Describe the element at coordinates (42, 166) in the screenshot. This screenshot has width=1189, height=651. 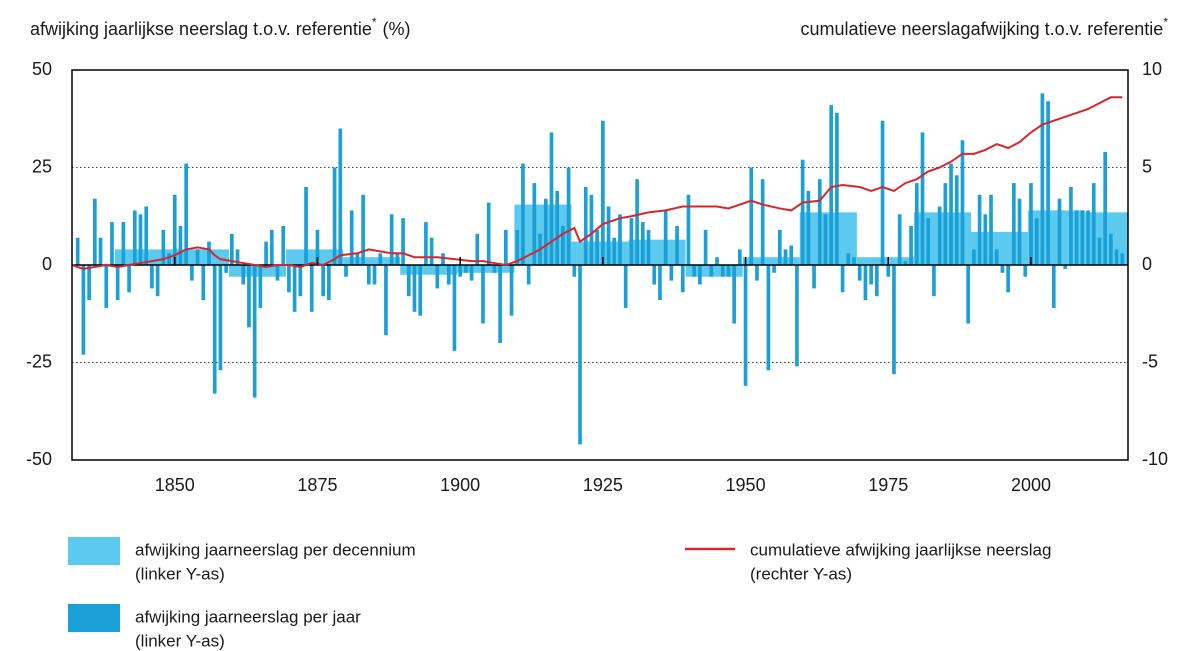
I see `y-tick-label: 25` at that location.